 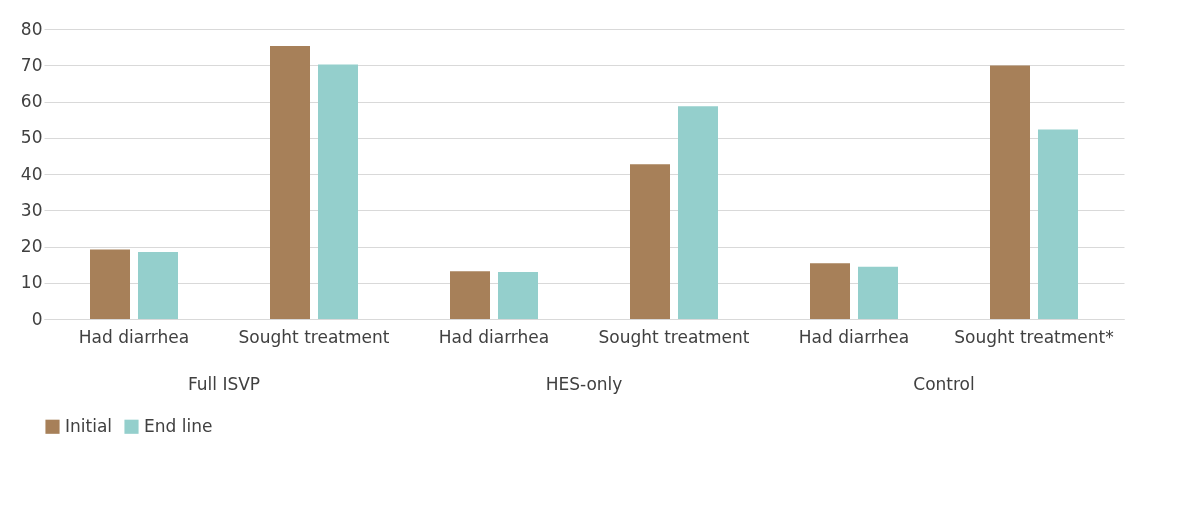 I want to click on y-tick-label: 20, so click(x=31, y=246).